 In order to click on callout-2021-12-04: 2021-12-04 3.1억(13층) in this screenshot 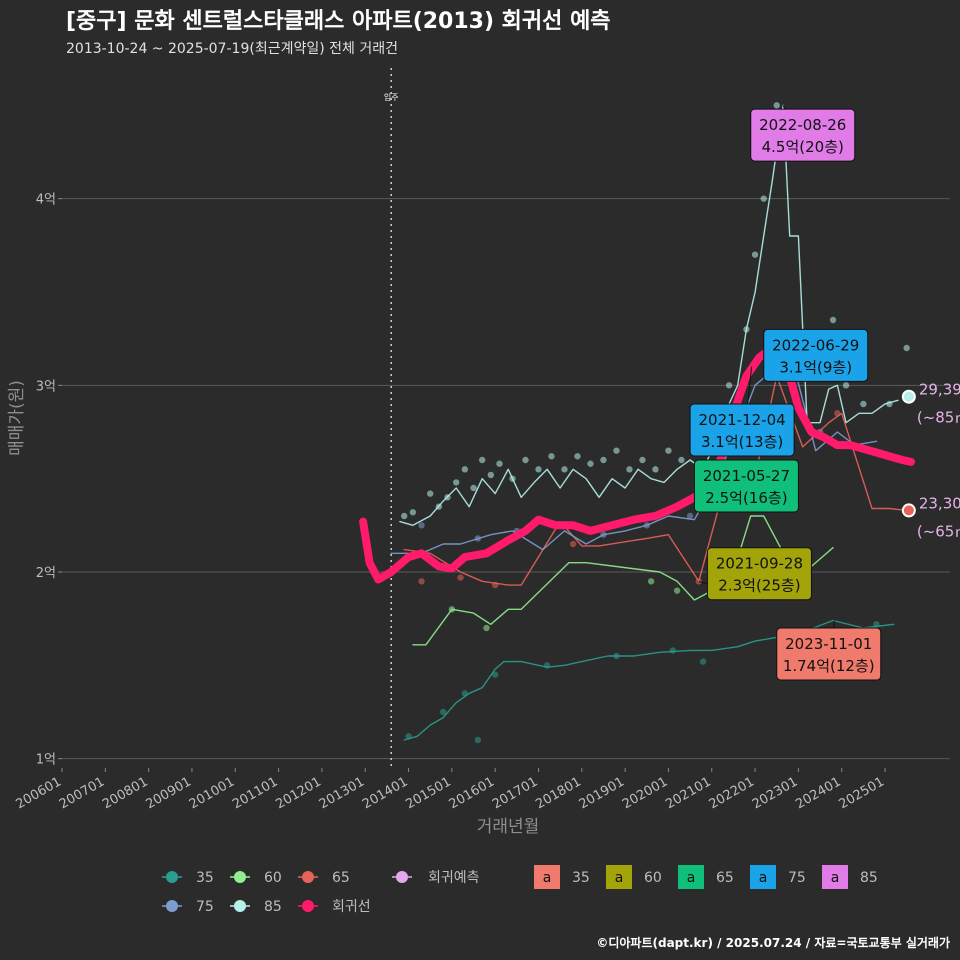, I will do `click(742, 411)`.